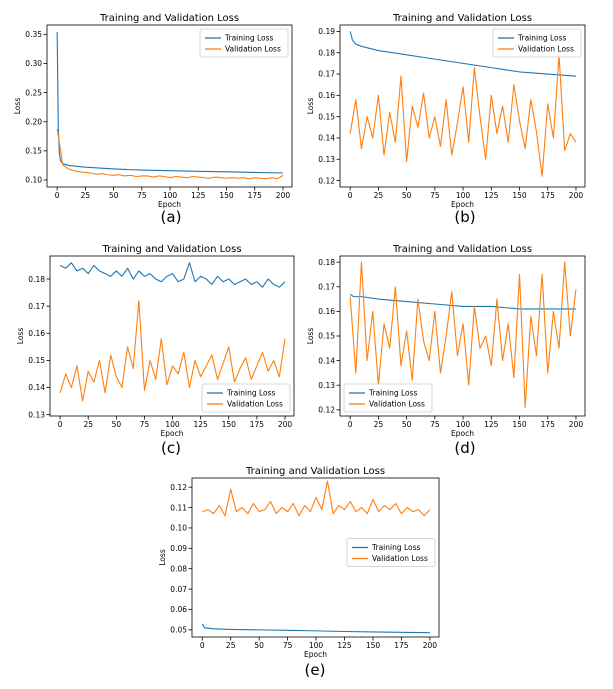 The height and width of the screenshot is (689, 613). I want to click on y-tick-label: 0.25, so click(33, 92).